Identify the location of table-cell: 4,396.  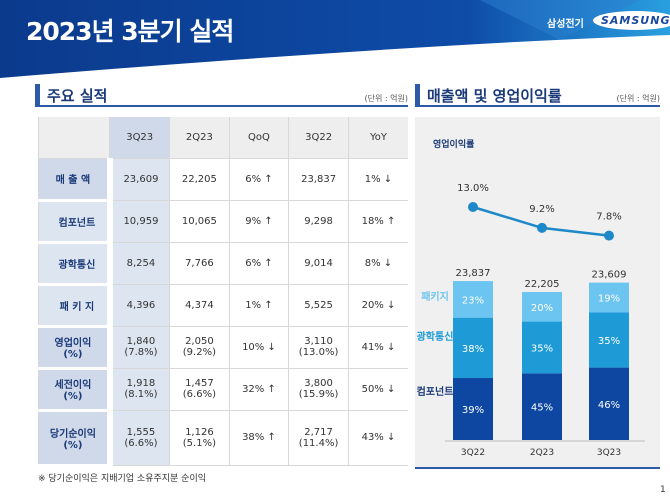
(139, 305).